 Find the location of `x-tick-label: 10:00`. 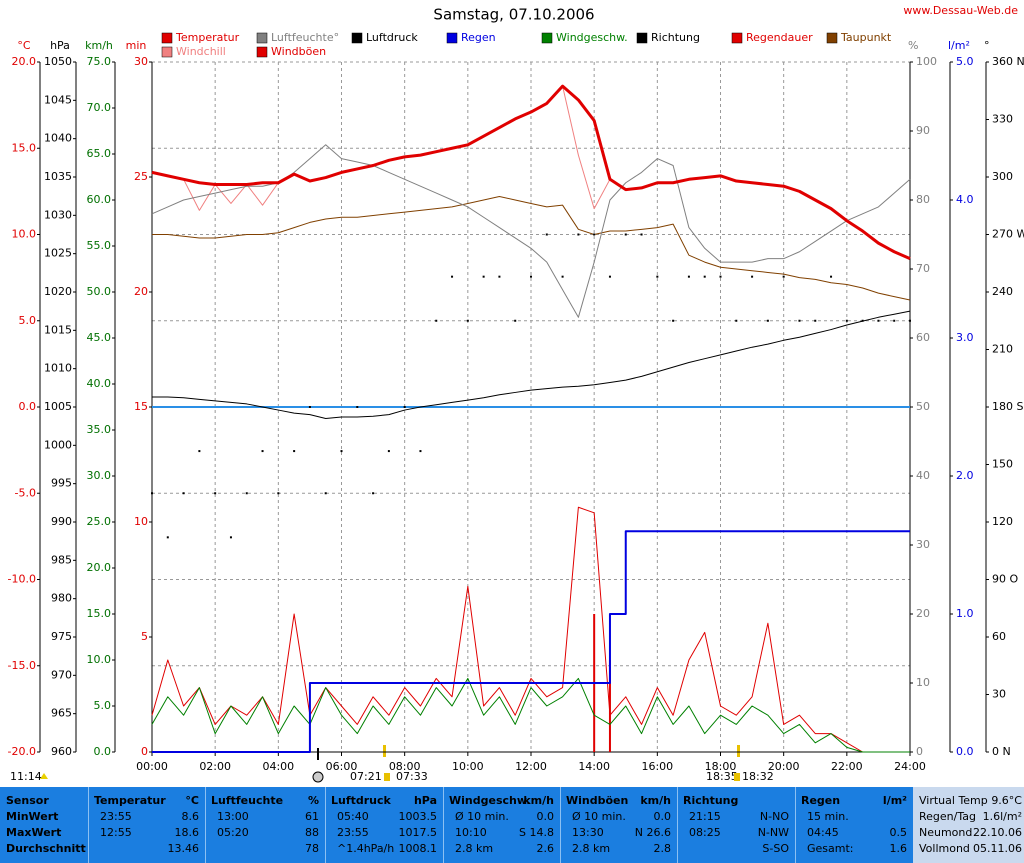

x-tick-label: 10:00 is located at coordinates (468, 766).